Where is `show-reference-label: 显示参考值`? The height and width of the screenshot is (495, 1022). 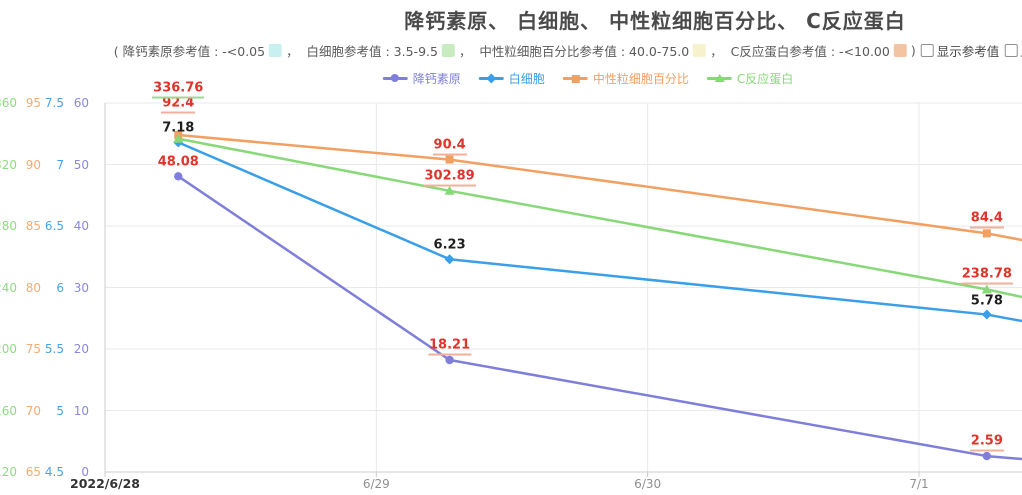
show-reference-label: 显示参考值 is located at coordinates (968, 51).